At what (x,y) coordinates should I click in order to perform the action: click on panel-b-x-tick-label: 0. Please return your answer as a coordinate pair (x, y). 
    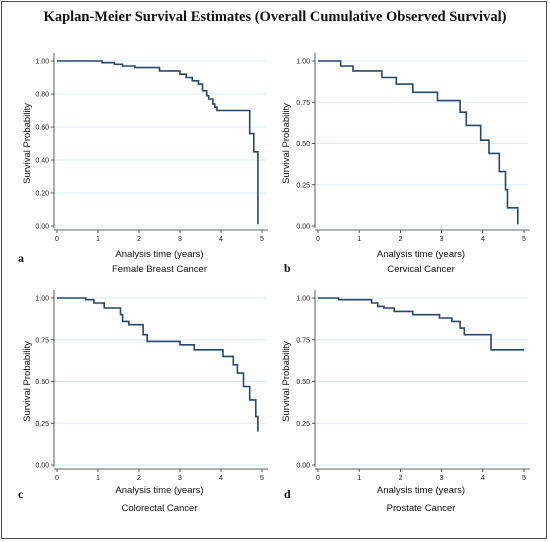
    Looking at the image, I should click on (318, 239).